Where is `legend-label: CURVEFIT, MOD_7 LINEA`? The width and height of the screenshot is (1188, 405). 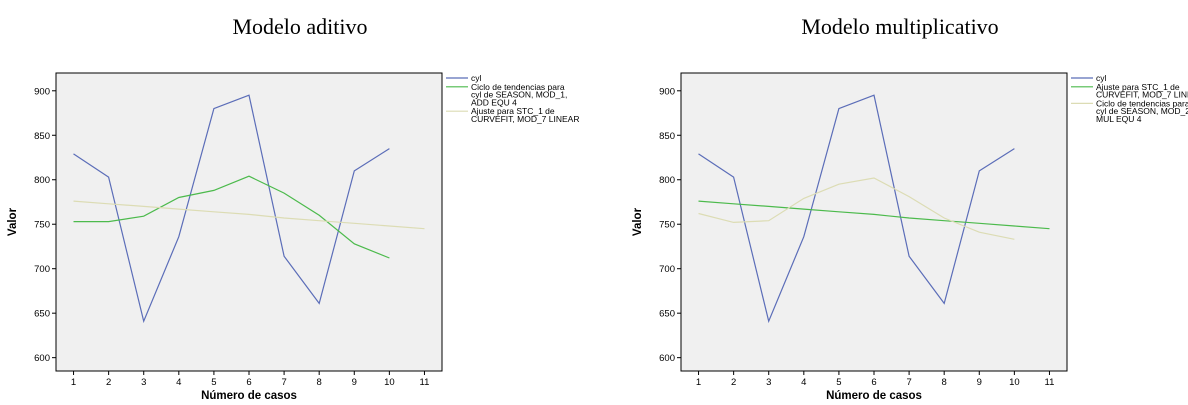
legend-label: CURVEFIT, MOD_7 LINEA is located at coordinates (1142, 95).